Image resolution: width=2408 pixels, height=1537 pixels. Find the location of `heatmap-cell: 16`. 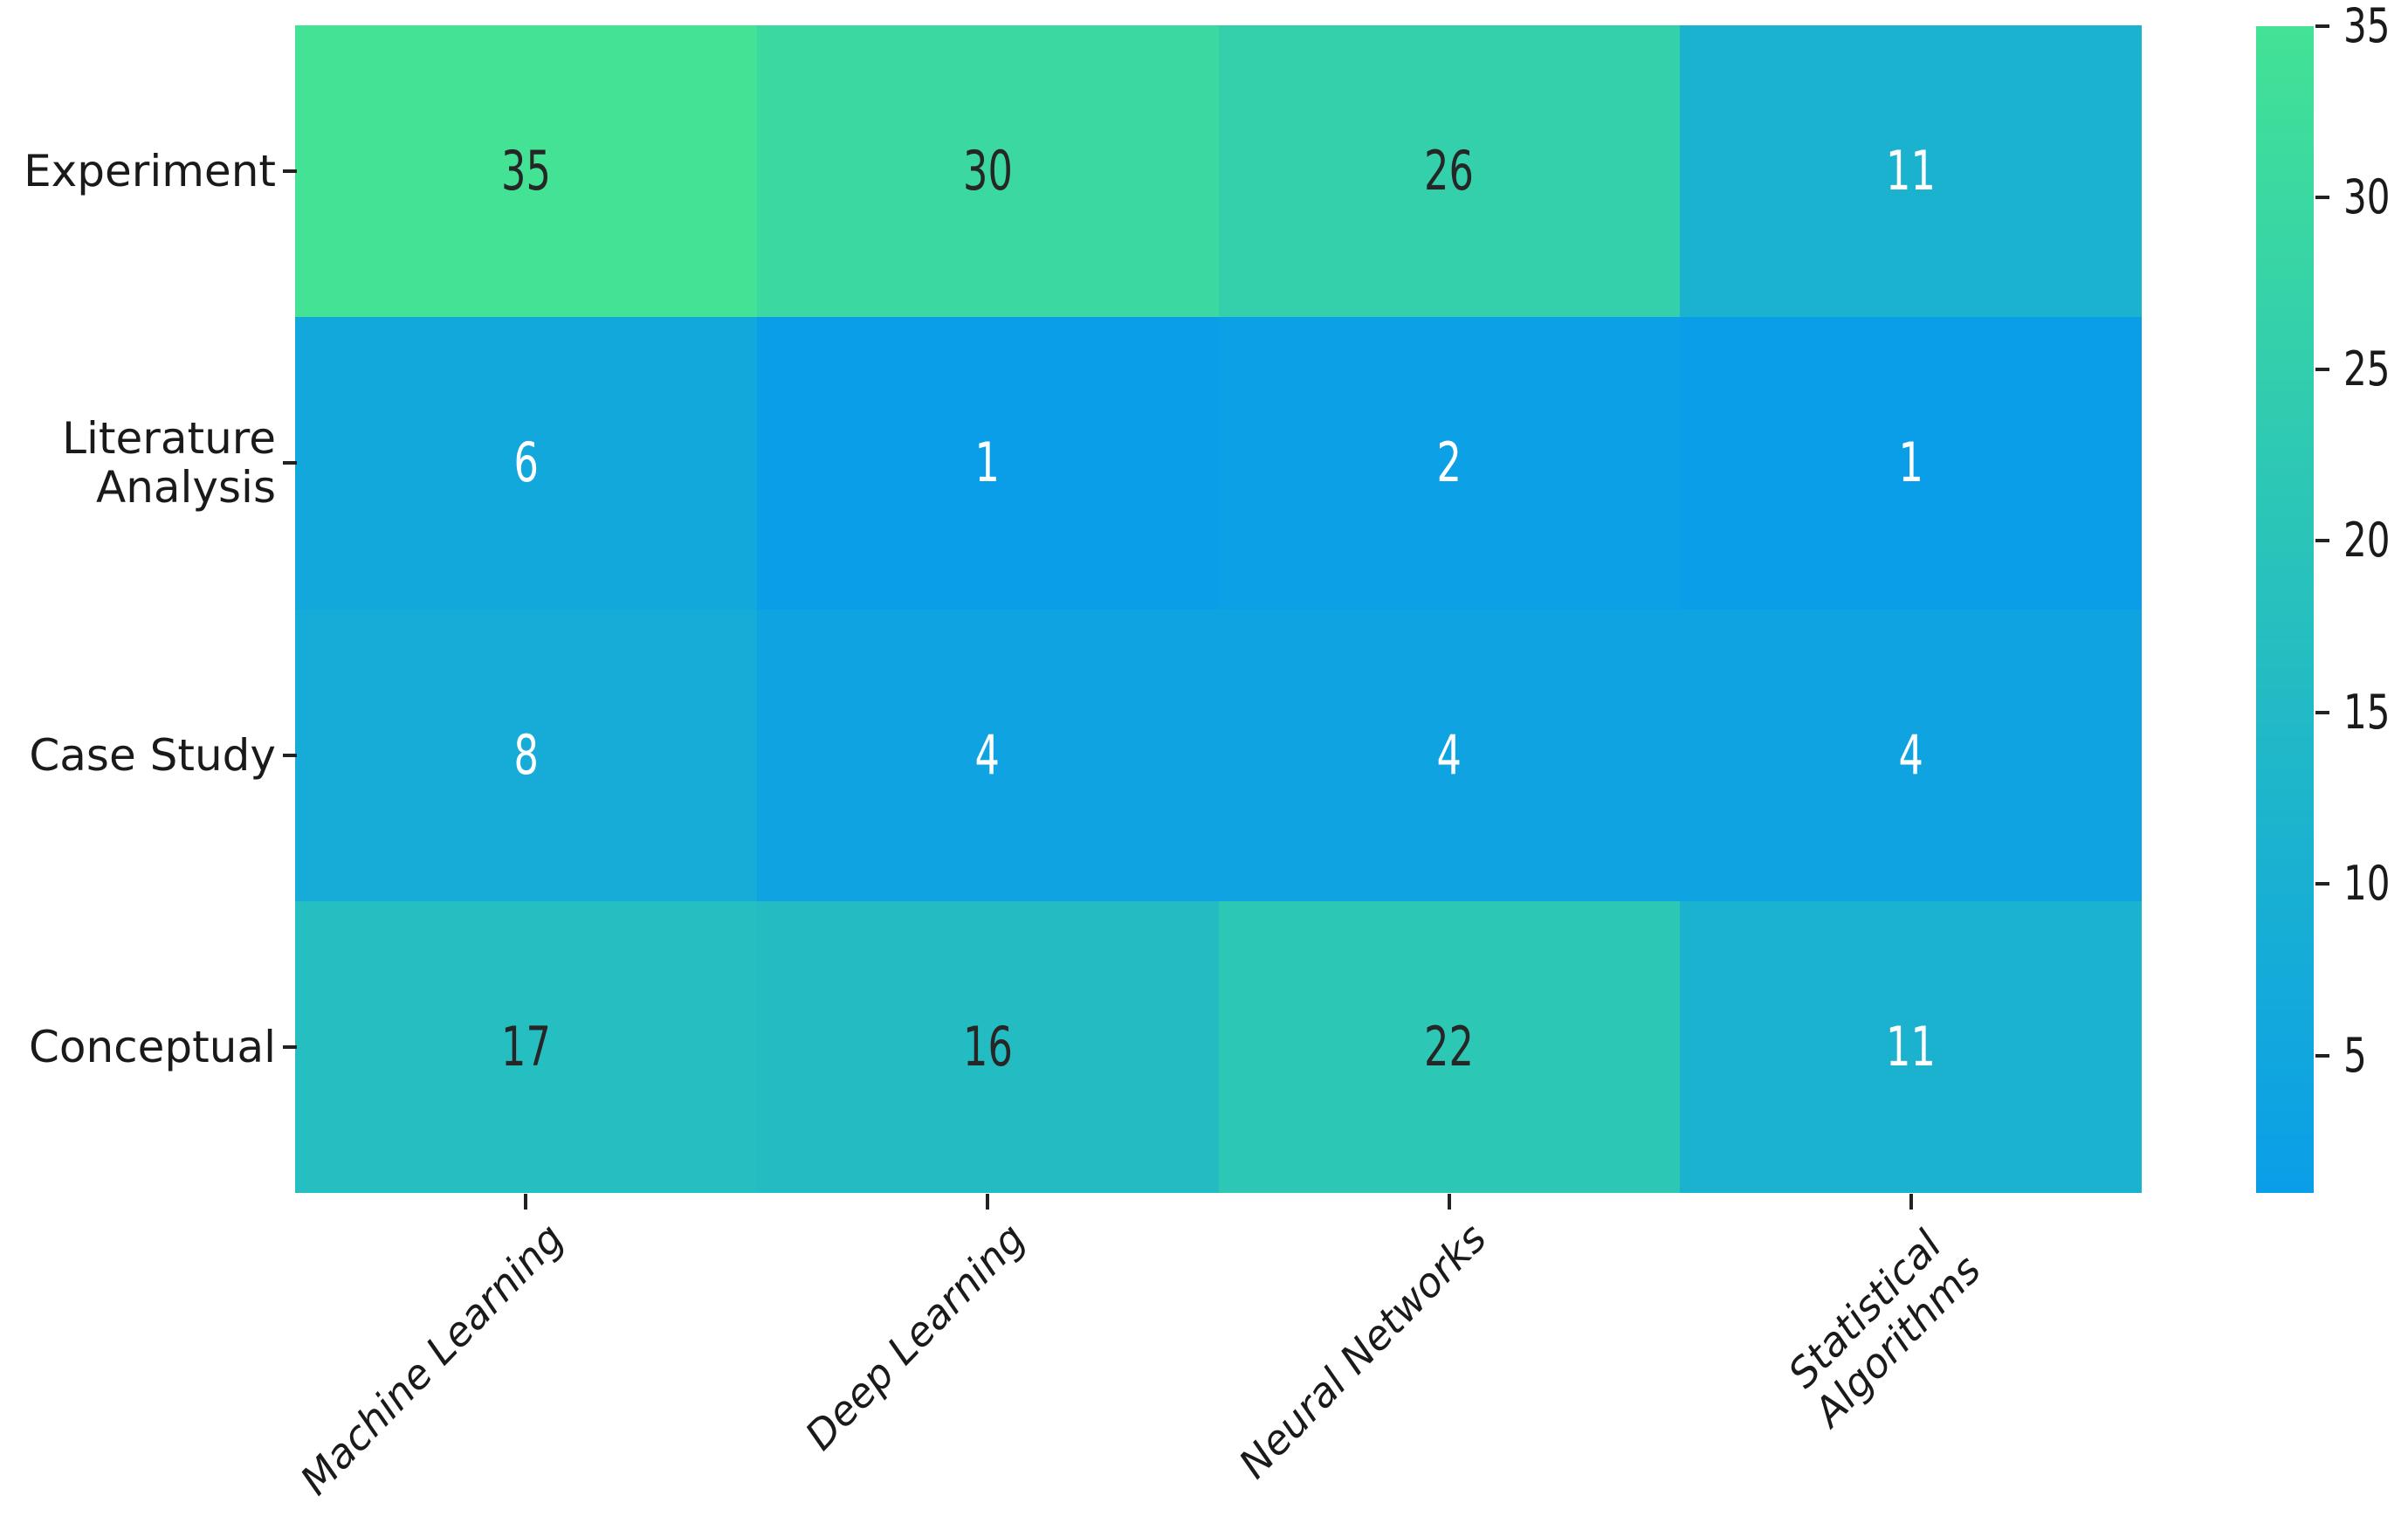

heatmap-cell: 16 is located at coordinates (987, 1047).